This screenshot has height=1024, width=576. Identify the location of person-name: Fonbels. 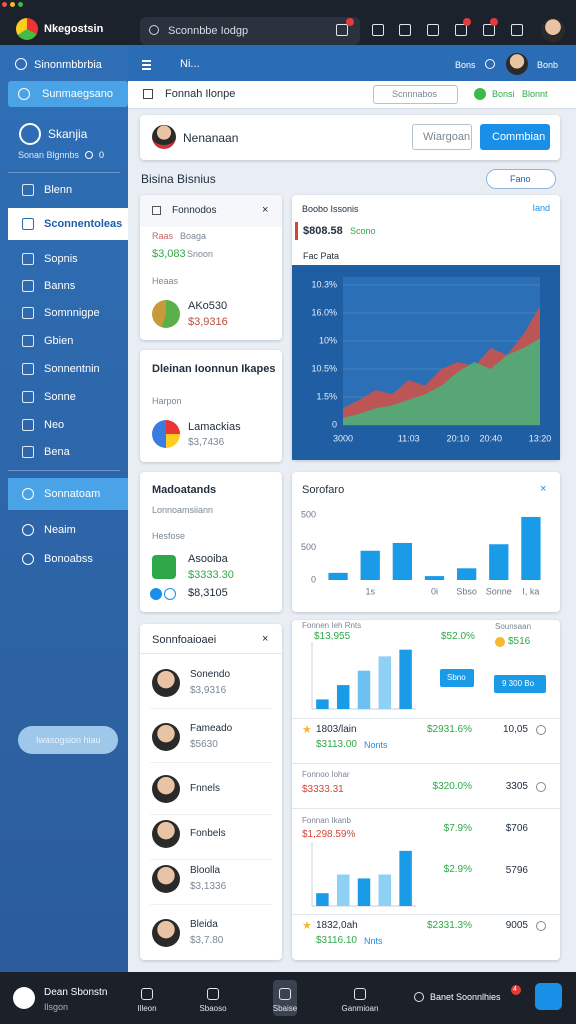
(208, 833).